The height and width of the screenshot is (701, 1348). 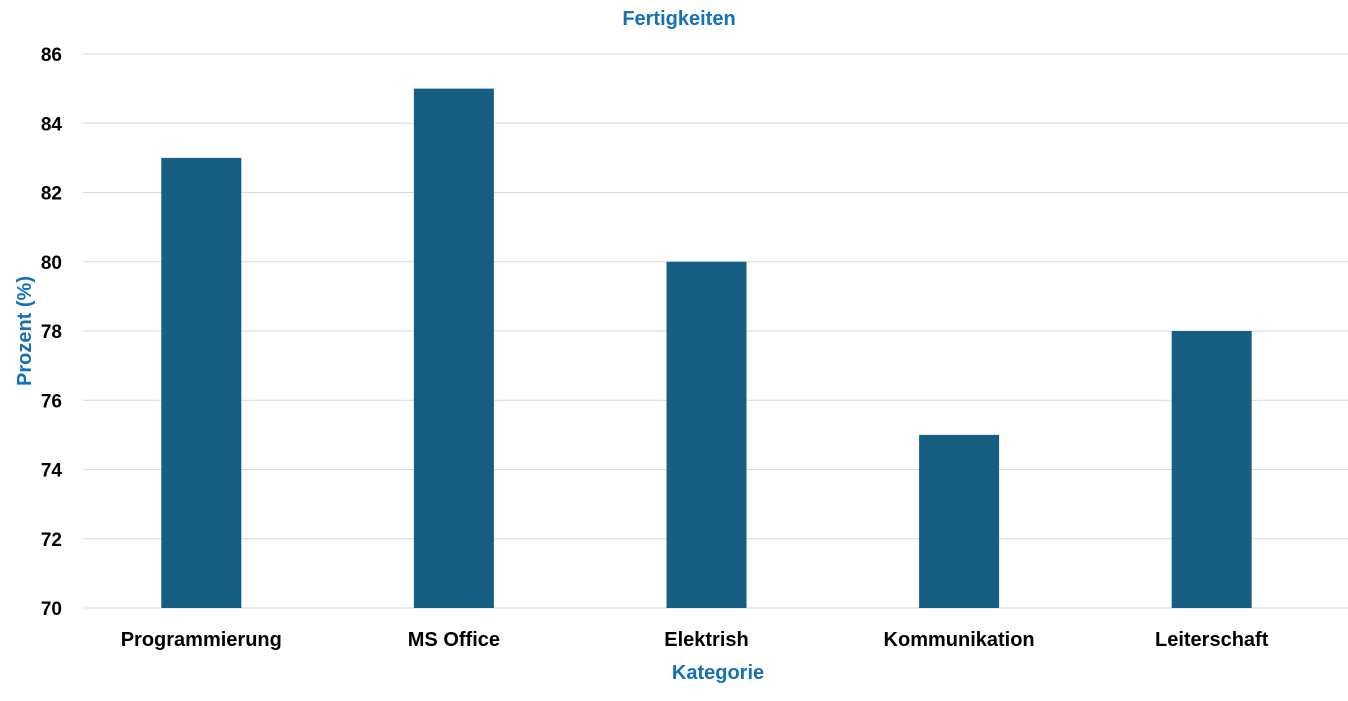 What do you see at coordinates (51, 401) in the screenshot?
I see `y-tick-label: 76` at bounding box center [51, 401].